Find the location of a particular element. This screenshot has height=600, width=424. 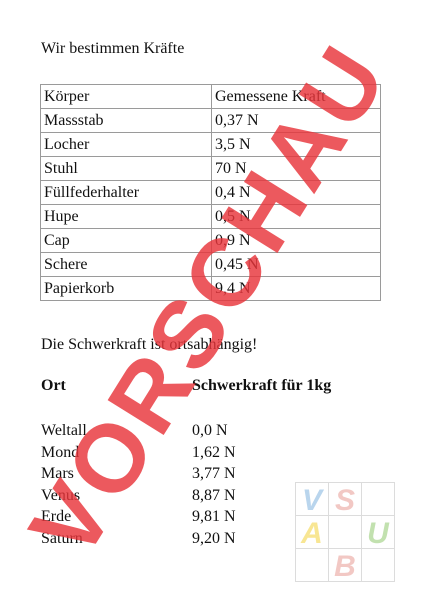

place-label: Mars is located at coordinates (57, 473).